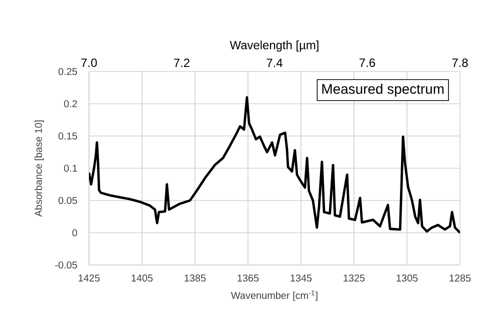  Describe the element at coordinates (301, 278) in the screenshot. I see `x-tick-label: 1345` at that location.